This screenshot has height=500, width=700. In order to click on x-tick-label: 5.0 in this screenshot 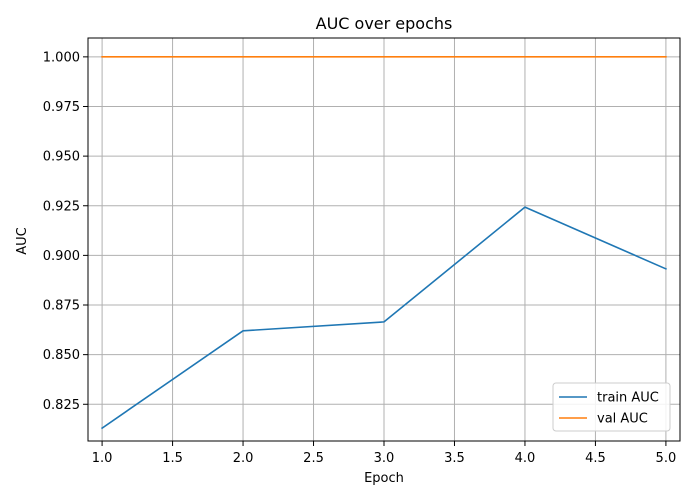, I will do `click(666, 458)`.